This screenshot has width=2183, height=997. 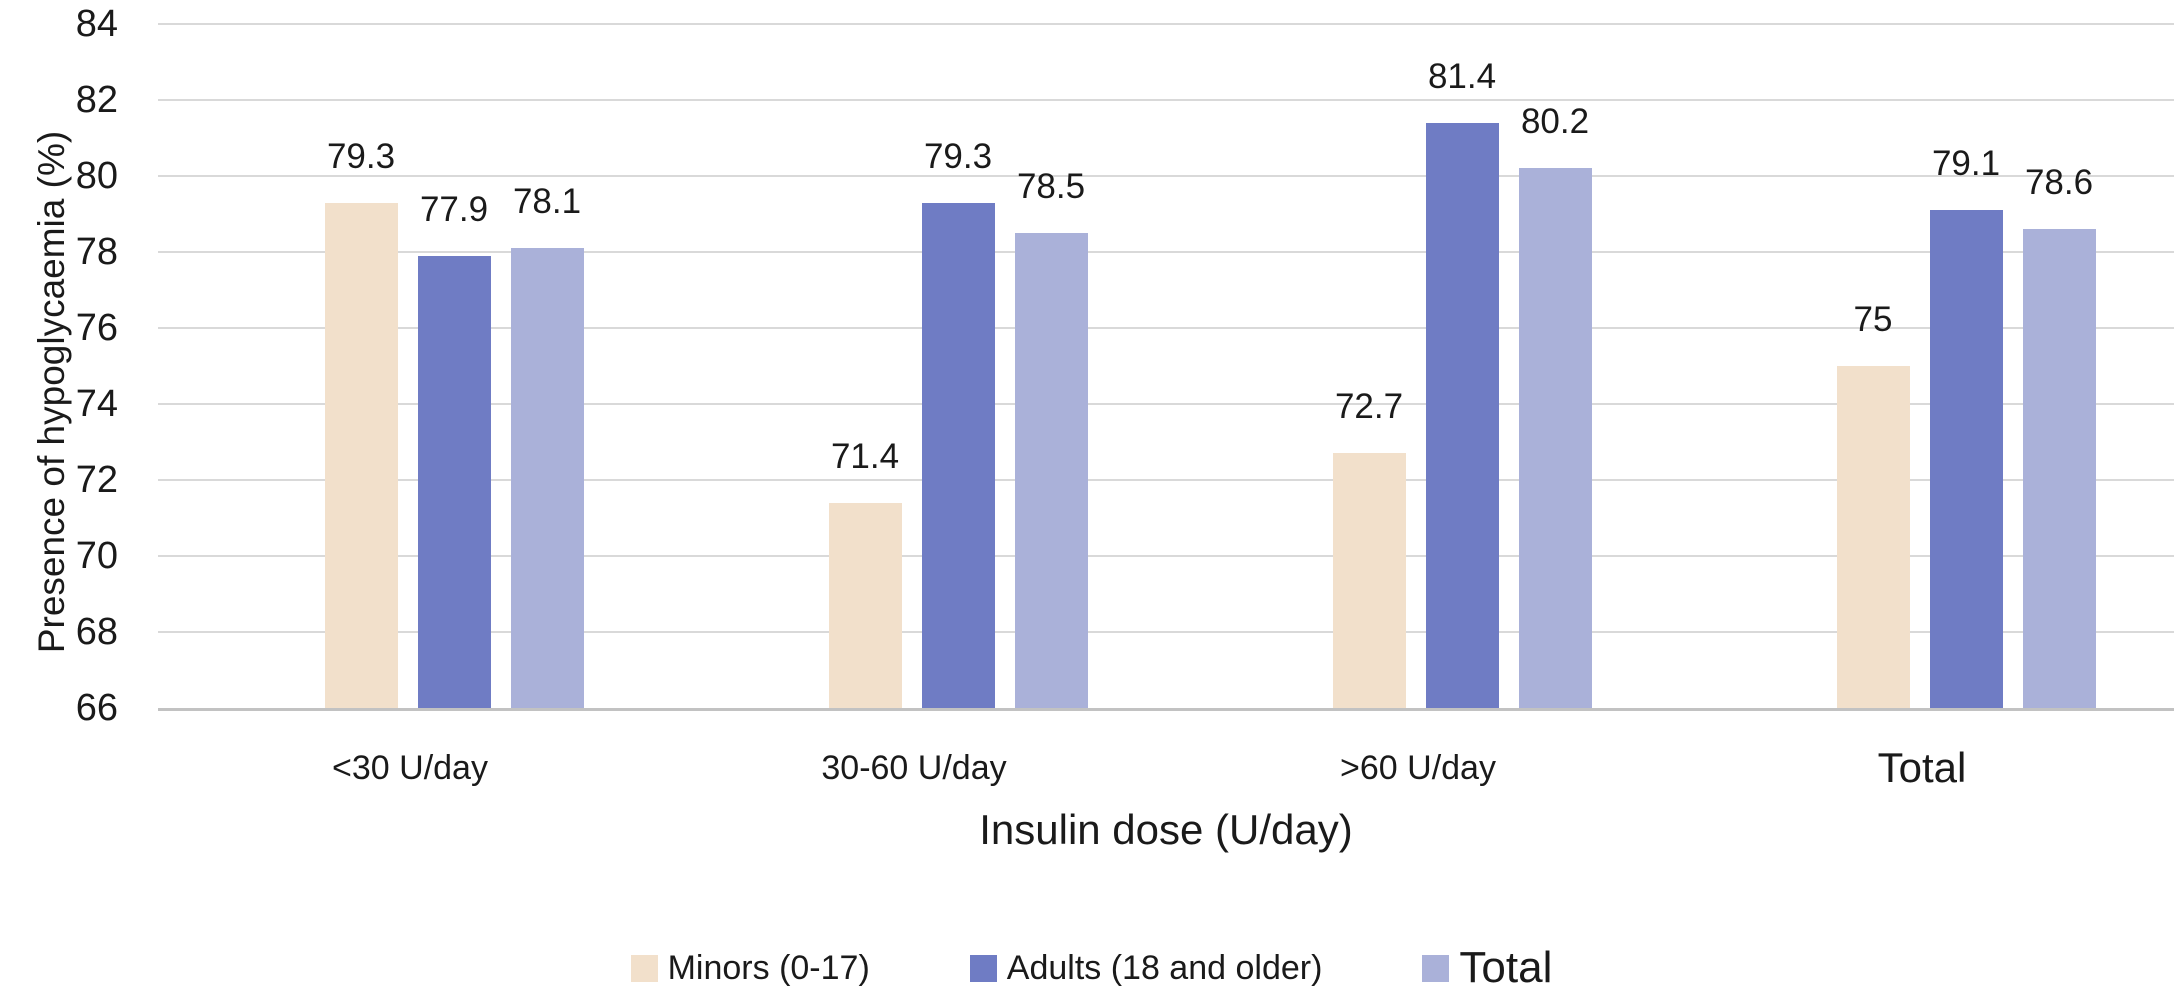 I want to click on legend-label: Minors (0-17), so click(x=768, y=967).